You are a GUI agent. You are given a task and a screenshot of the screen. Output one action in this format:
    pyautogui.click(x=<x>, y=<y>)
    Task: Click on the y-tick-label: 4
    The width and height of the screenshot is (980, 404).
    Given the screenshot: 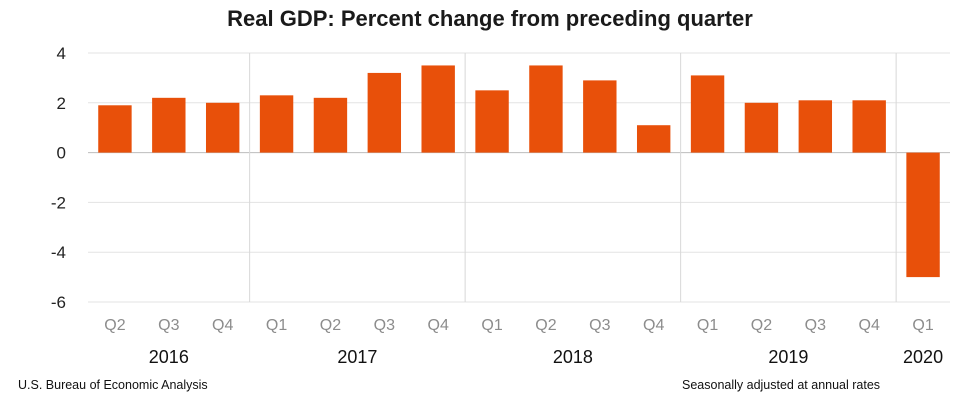 What is the action you would take?
    pyautogui.click(x=61, y=53)
    